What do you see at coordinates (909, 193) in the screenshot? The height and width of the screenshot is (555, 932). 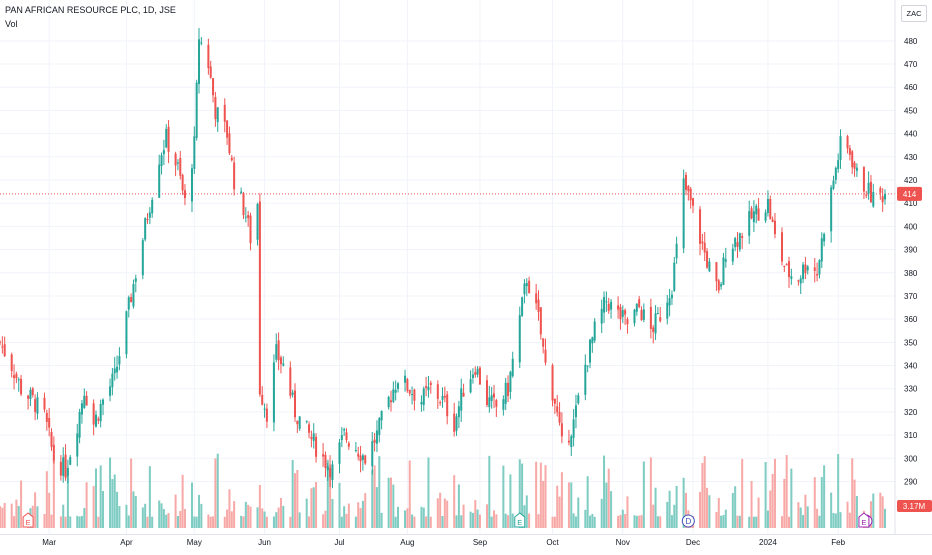 I see `last-price-badge` at bounding box center [909, 193].